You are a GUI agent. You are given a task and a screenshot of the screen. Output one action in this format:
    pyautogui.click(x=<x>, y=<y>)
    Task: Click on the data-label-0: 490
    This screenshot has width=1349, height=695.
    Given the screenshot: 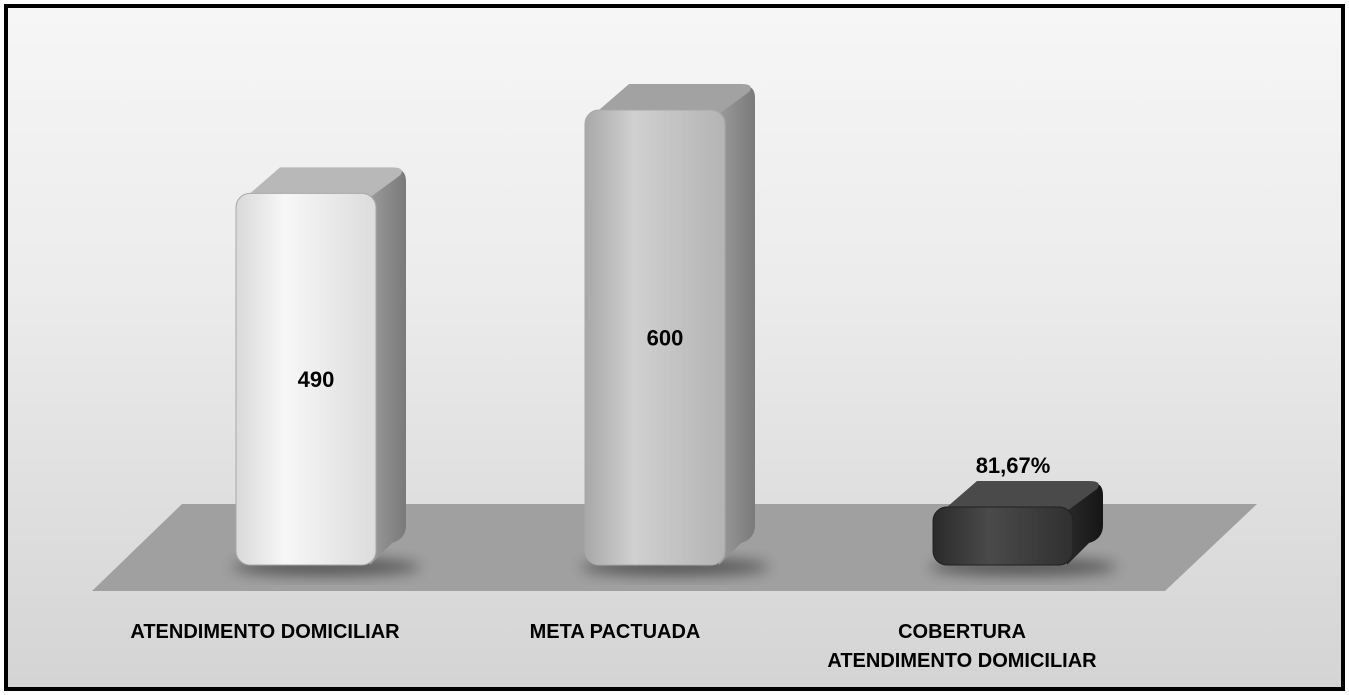 What is the action you would take?
    pyautogui.click(x=316, y=379)
    